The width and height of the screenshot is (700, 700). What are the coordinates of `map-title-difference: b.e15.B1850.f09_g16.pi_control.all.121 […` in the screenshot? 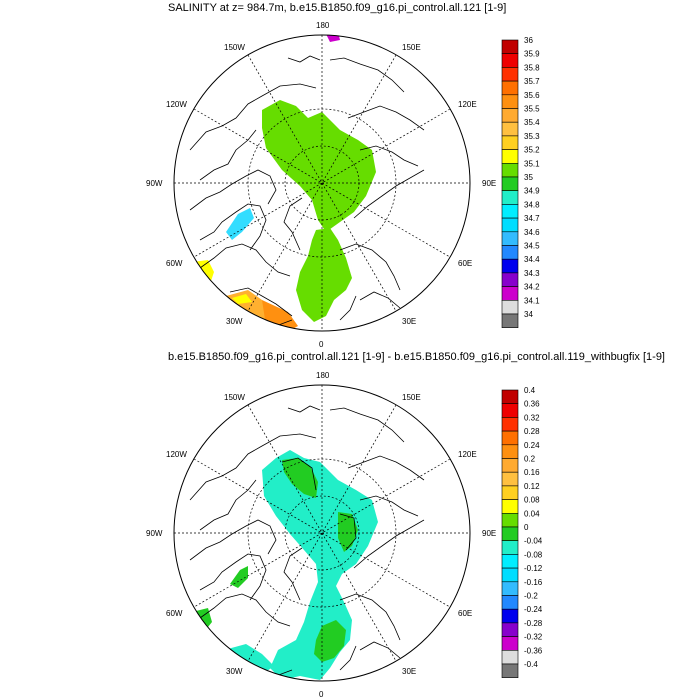 It's located at (416, 357).